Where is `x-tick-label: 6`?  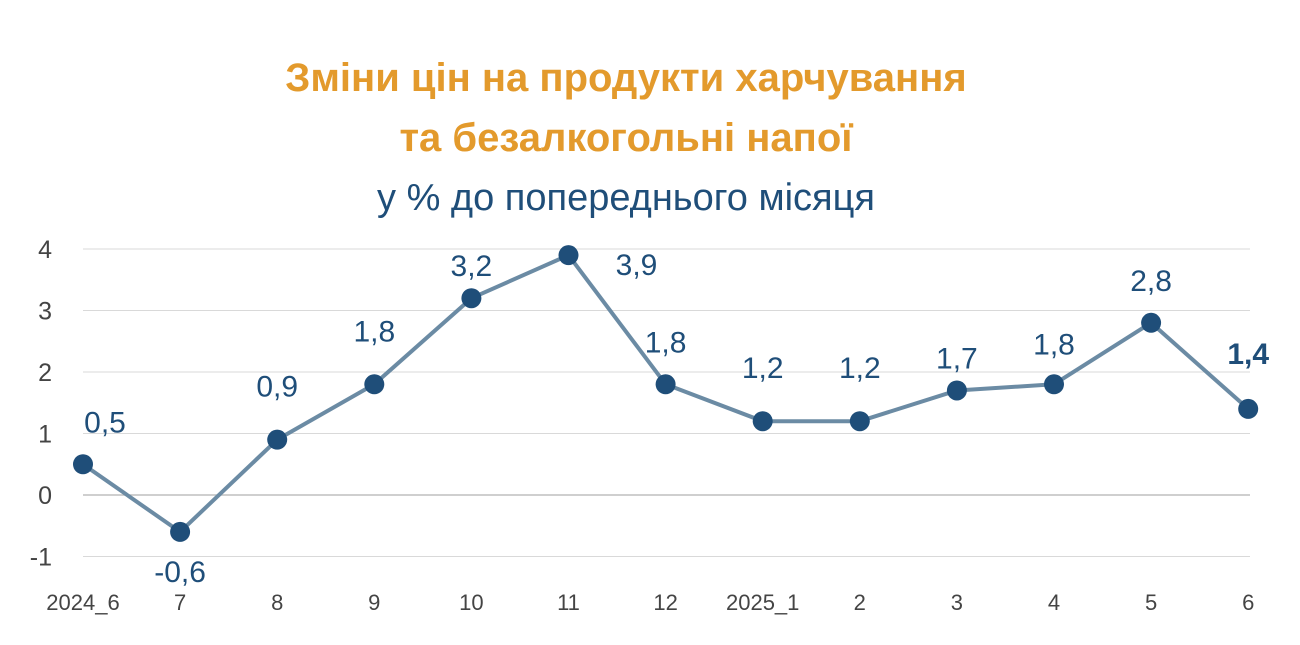
x-tick-label: 6 is located at coordinates (1248, 602).